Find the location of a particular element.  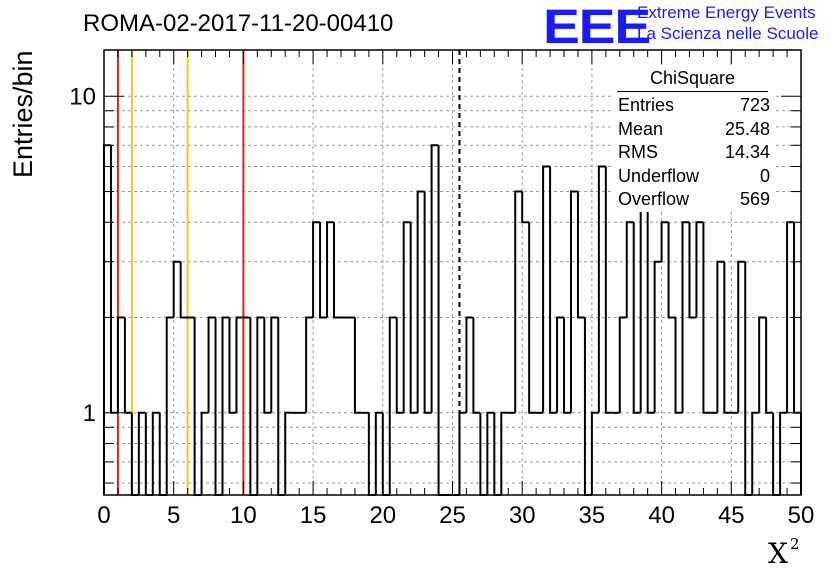

stats-row-underflow: Underflow 0 is located at coordinates (692, 177).